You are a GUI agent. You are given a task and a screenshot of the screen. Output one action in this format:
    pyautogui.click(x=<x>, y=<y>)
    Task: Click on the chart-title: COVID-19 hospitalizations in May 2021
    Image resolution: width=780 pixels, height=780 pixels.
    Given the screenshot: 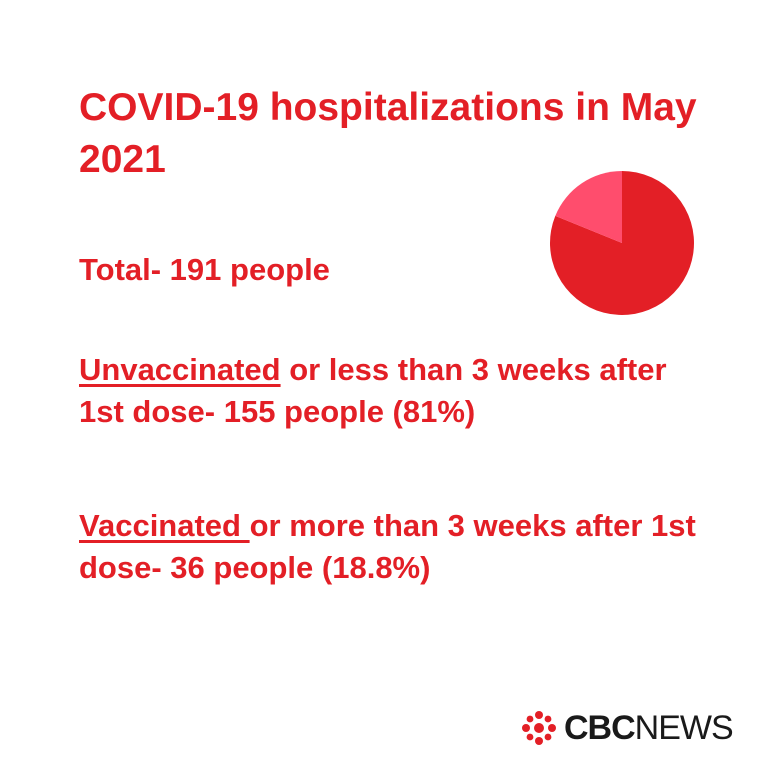 What is the action you would take?
    pyautogui.click(x=388, y=133)
    